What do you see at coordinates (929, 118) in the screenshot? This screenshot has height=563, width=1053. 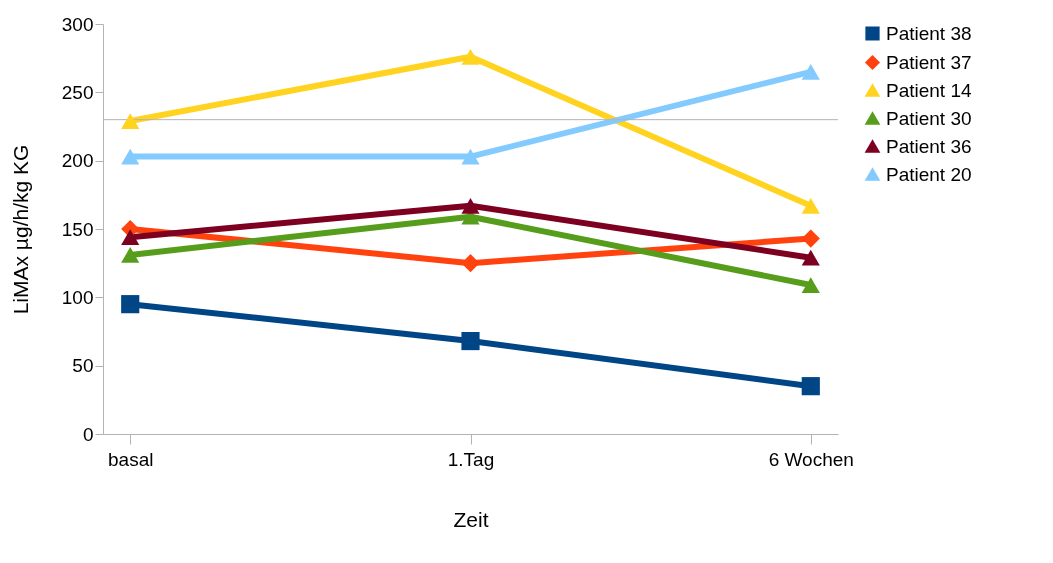 I see `legend-label: Patient 30` at bounding box center [929, 118].